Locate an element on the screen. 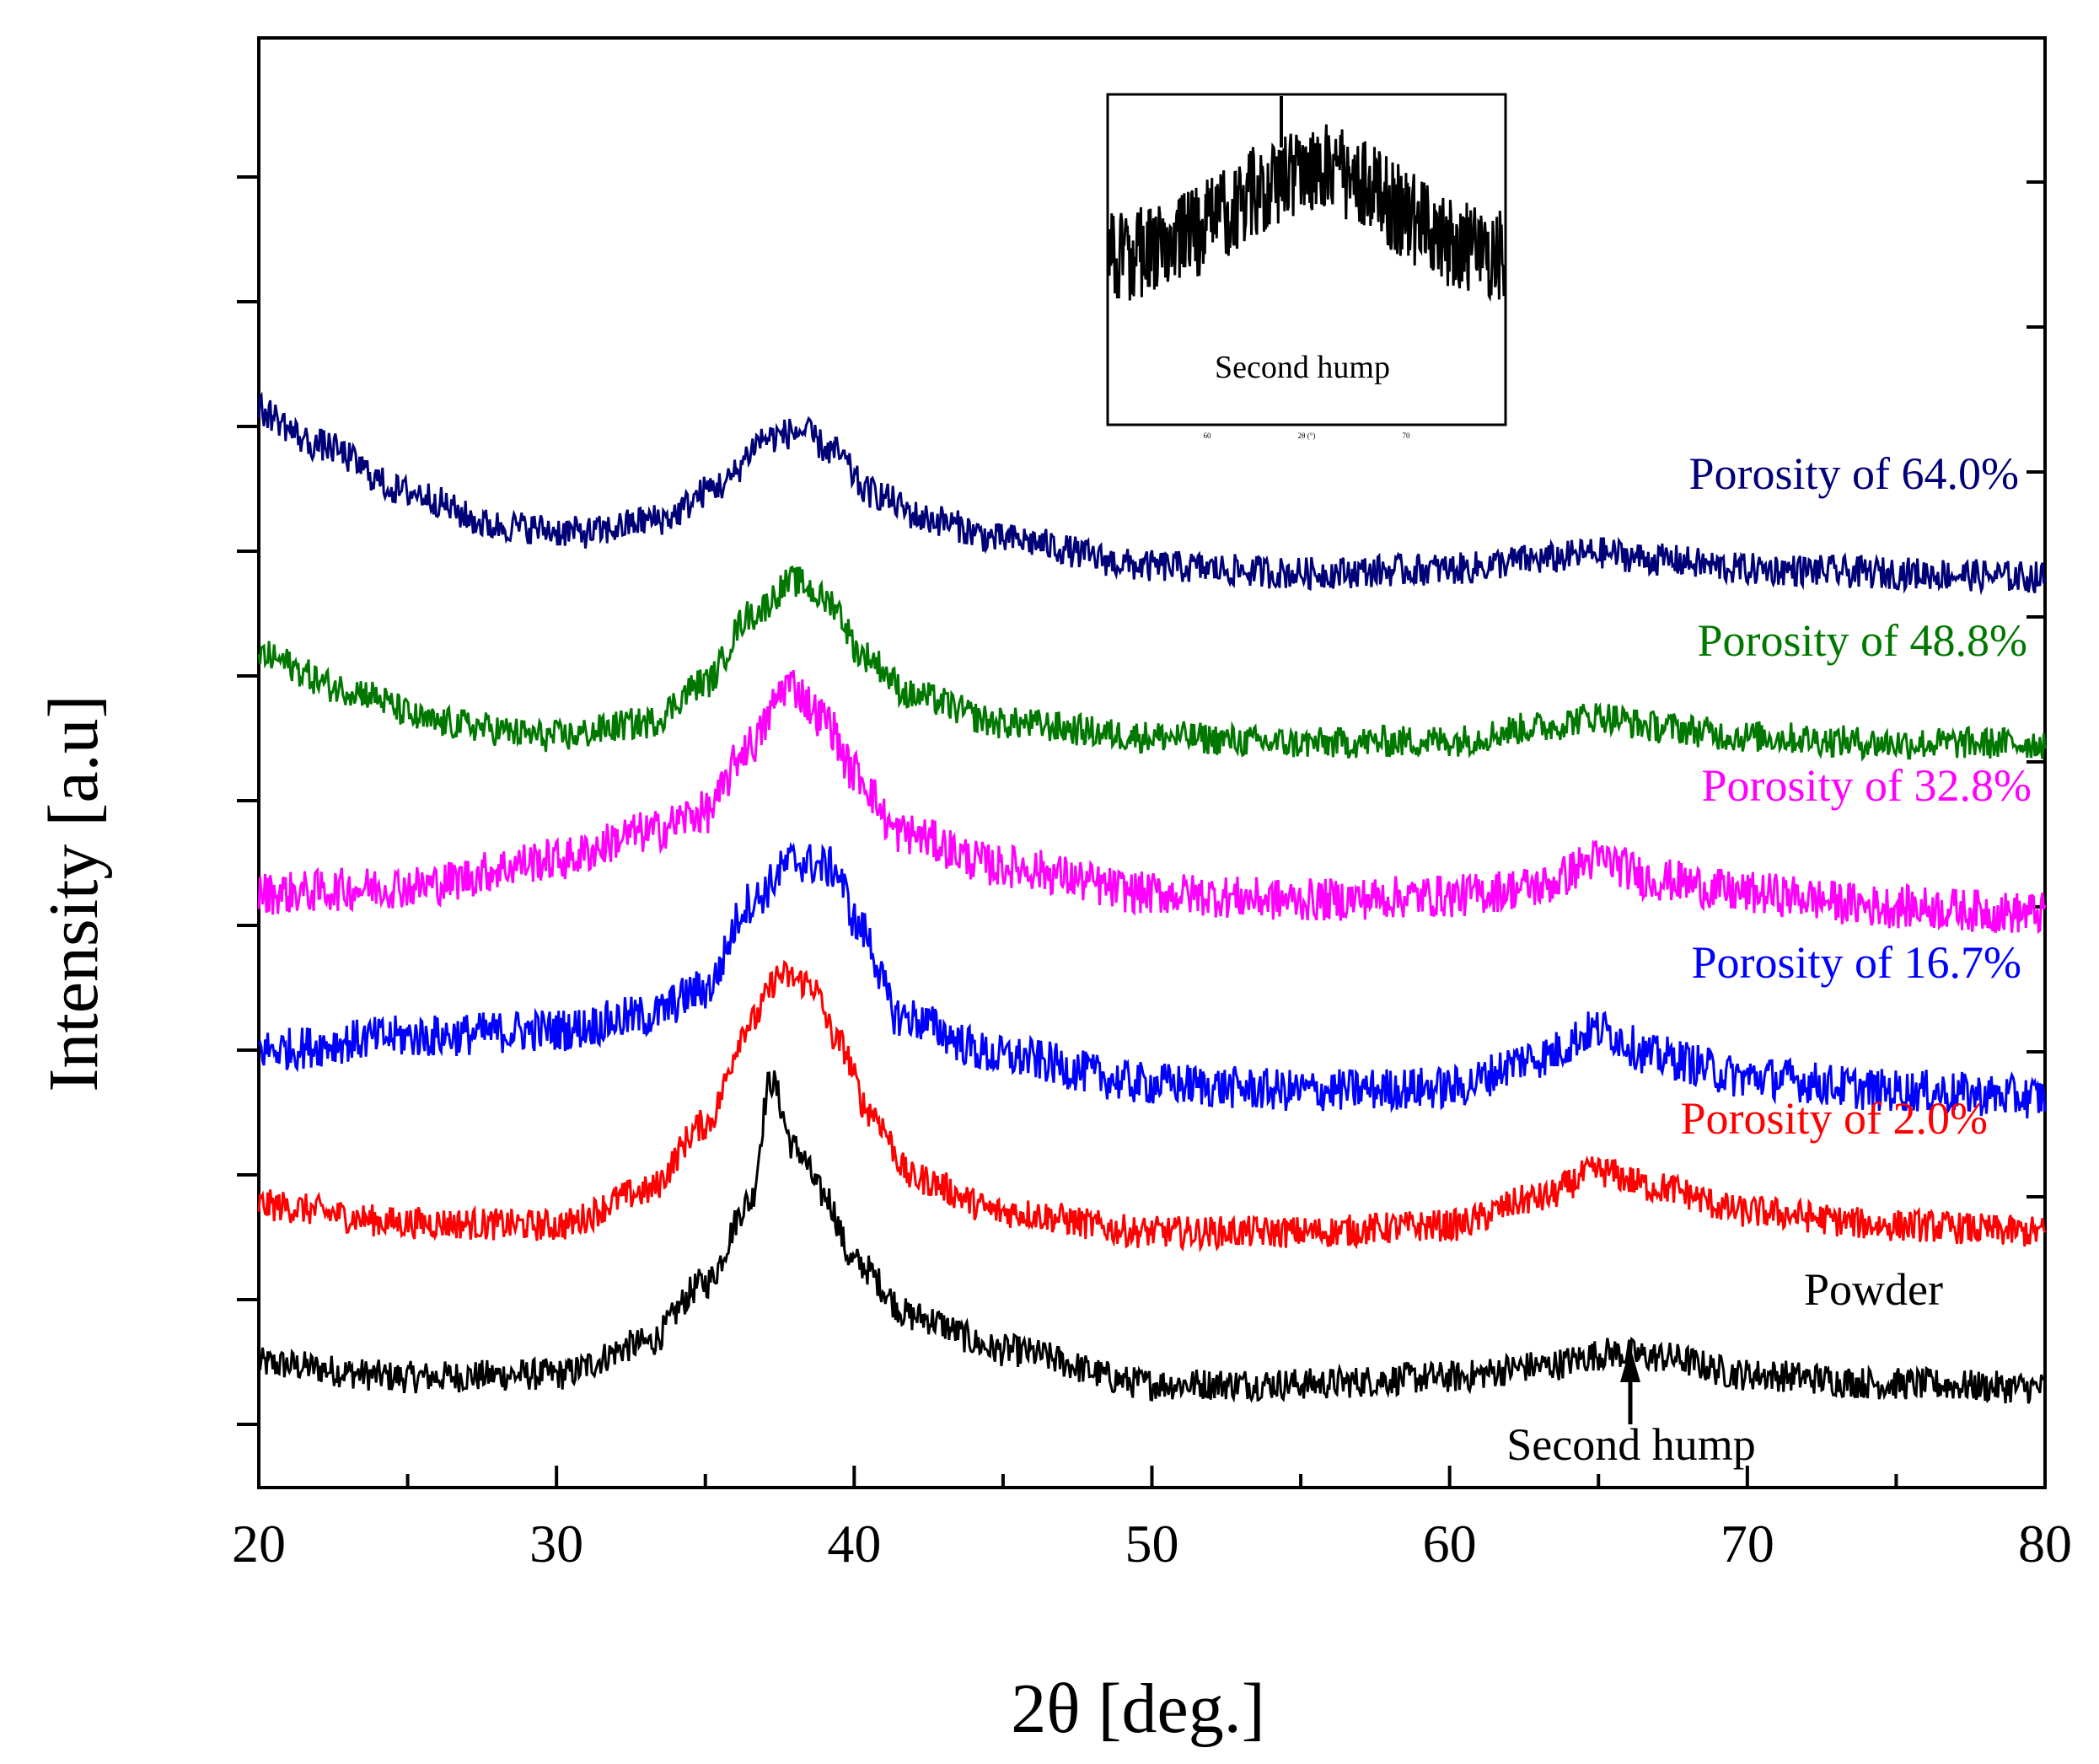 The height and width of the screenshot is (1764, 2099). annotation-second-hump-label: Second hump is located at coordinates (1630, 1444).